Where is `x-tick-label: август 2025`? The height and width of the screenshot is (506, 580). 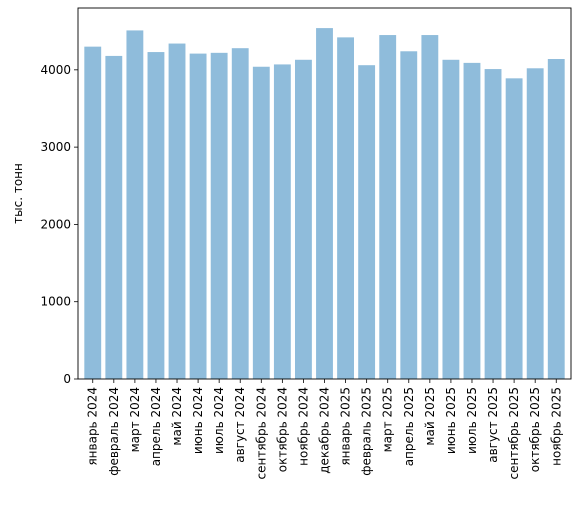 x-tick-label: август 2025 is located at coordinates (493, 425).